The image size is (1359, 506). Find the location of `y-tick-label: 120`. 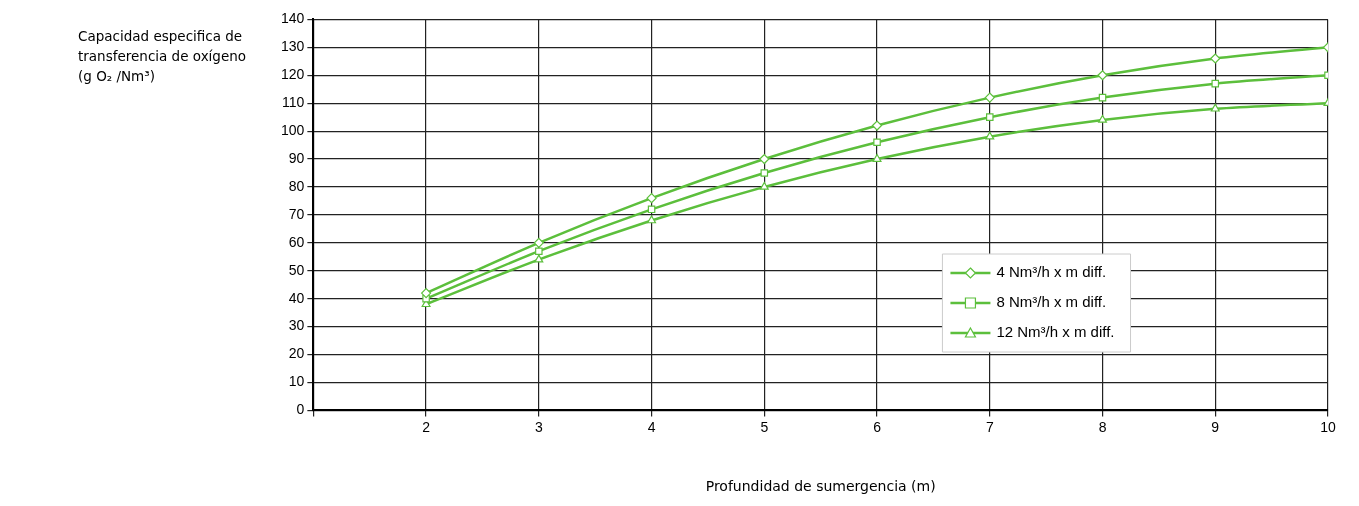

y-tick-label: 120 is located at coordinates (293, 74).